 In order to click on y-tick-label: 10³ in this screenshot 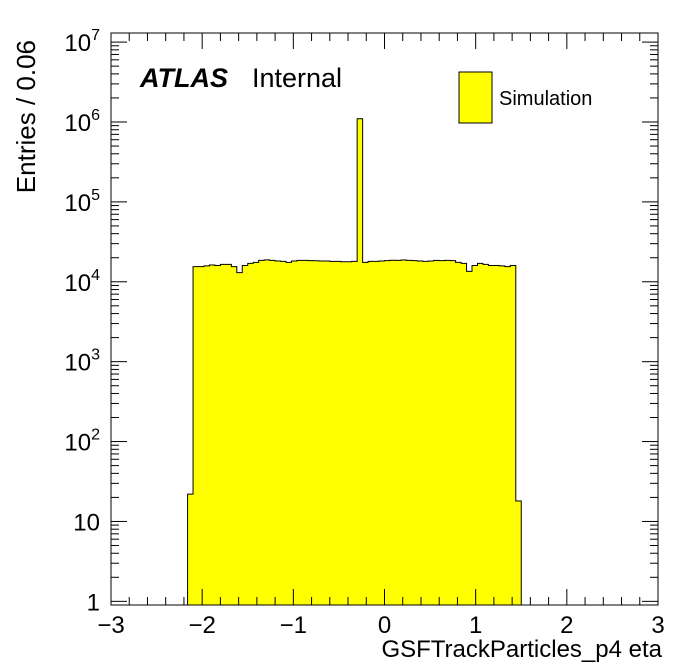, I will do `click(82, 362)`.